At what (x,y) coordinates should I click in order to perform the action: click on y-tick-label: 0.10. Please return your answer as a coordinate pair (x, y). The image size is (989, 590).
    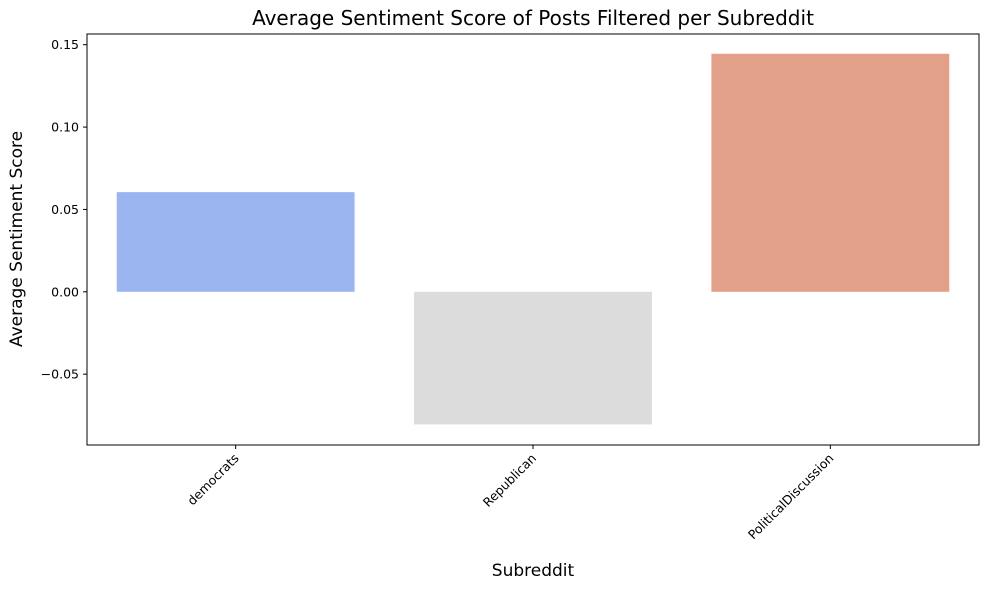
    Looking at the image, I should click on (65, 127).